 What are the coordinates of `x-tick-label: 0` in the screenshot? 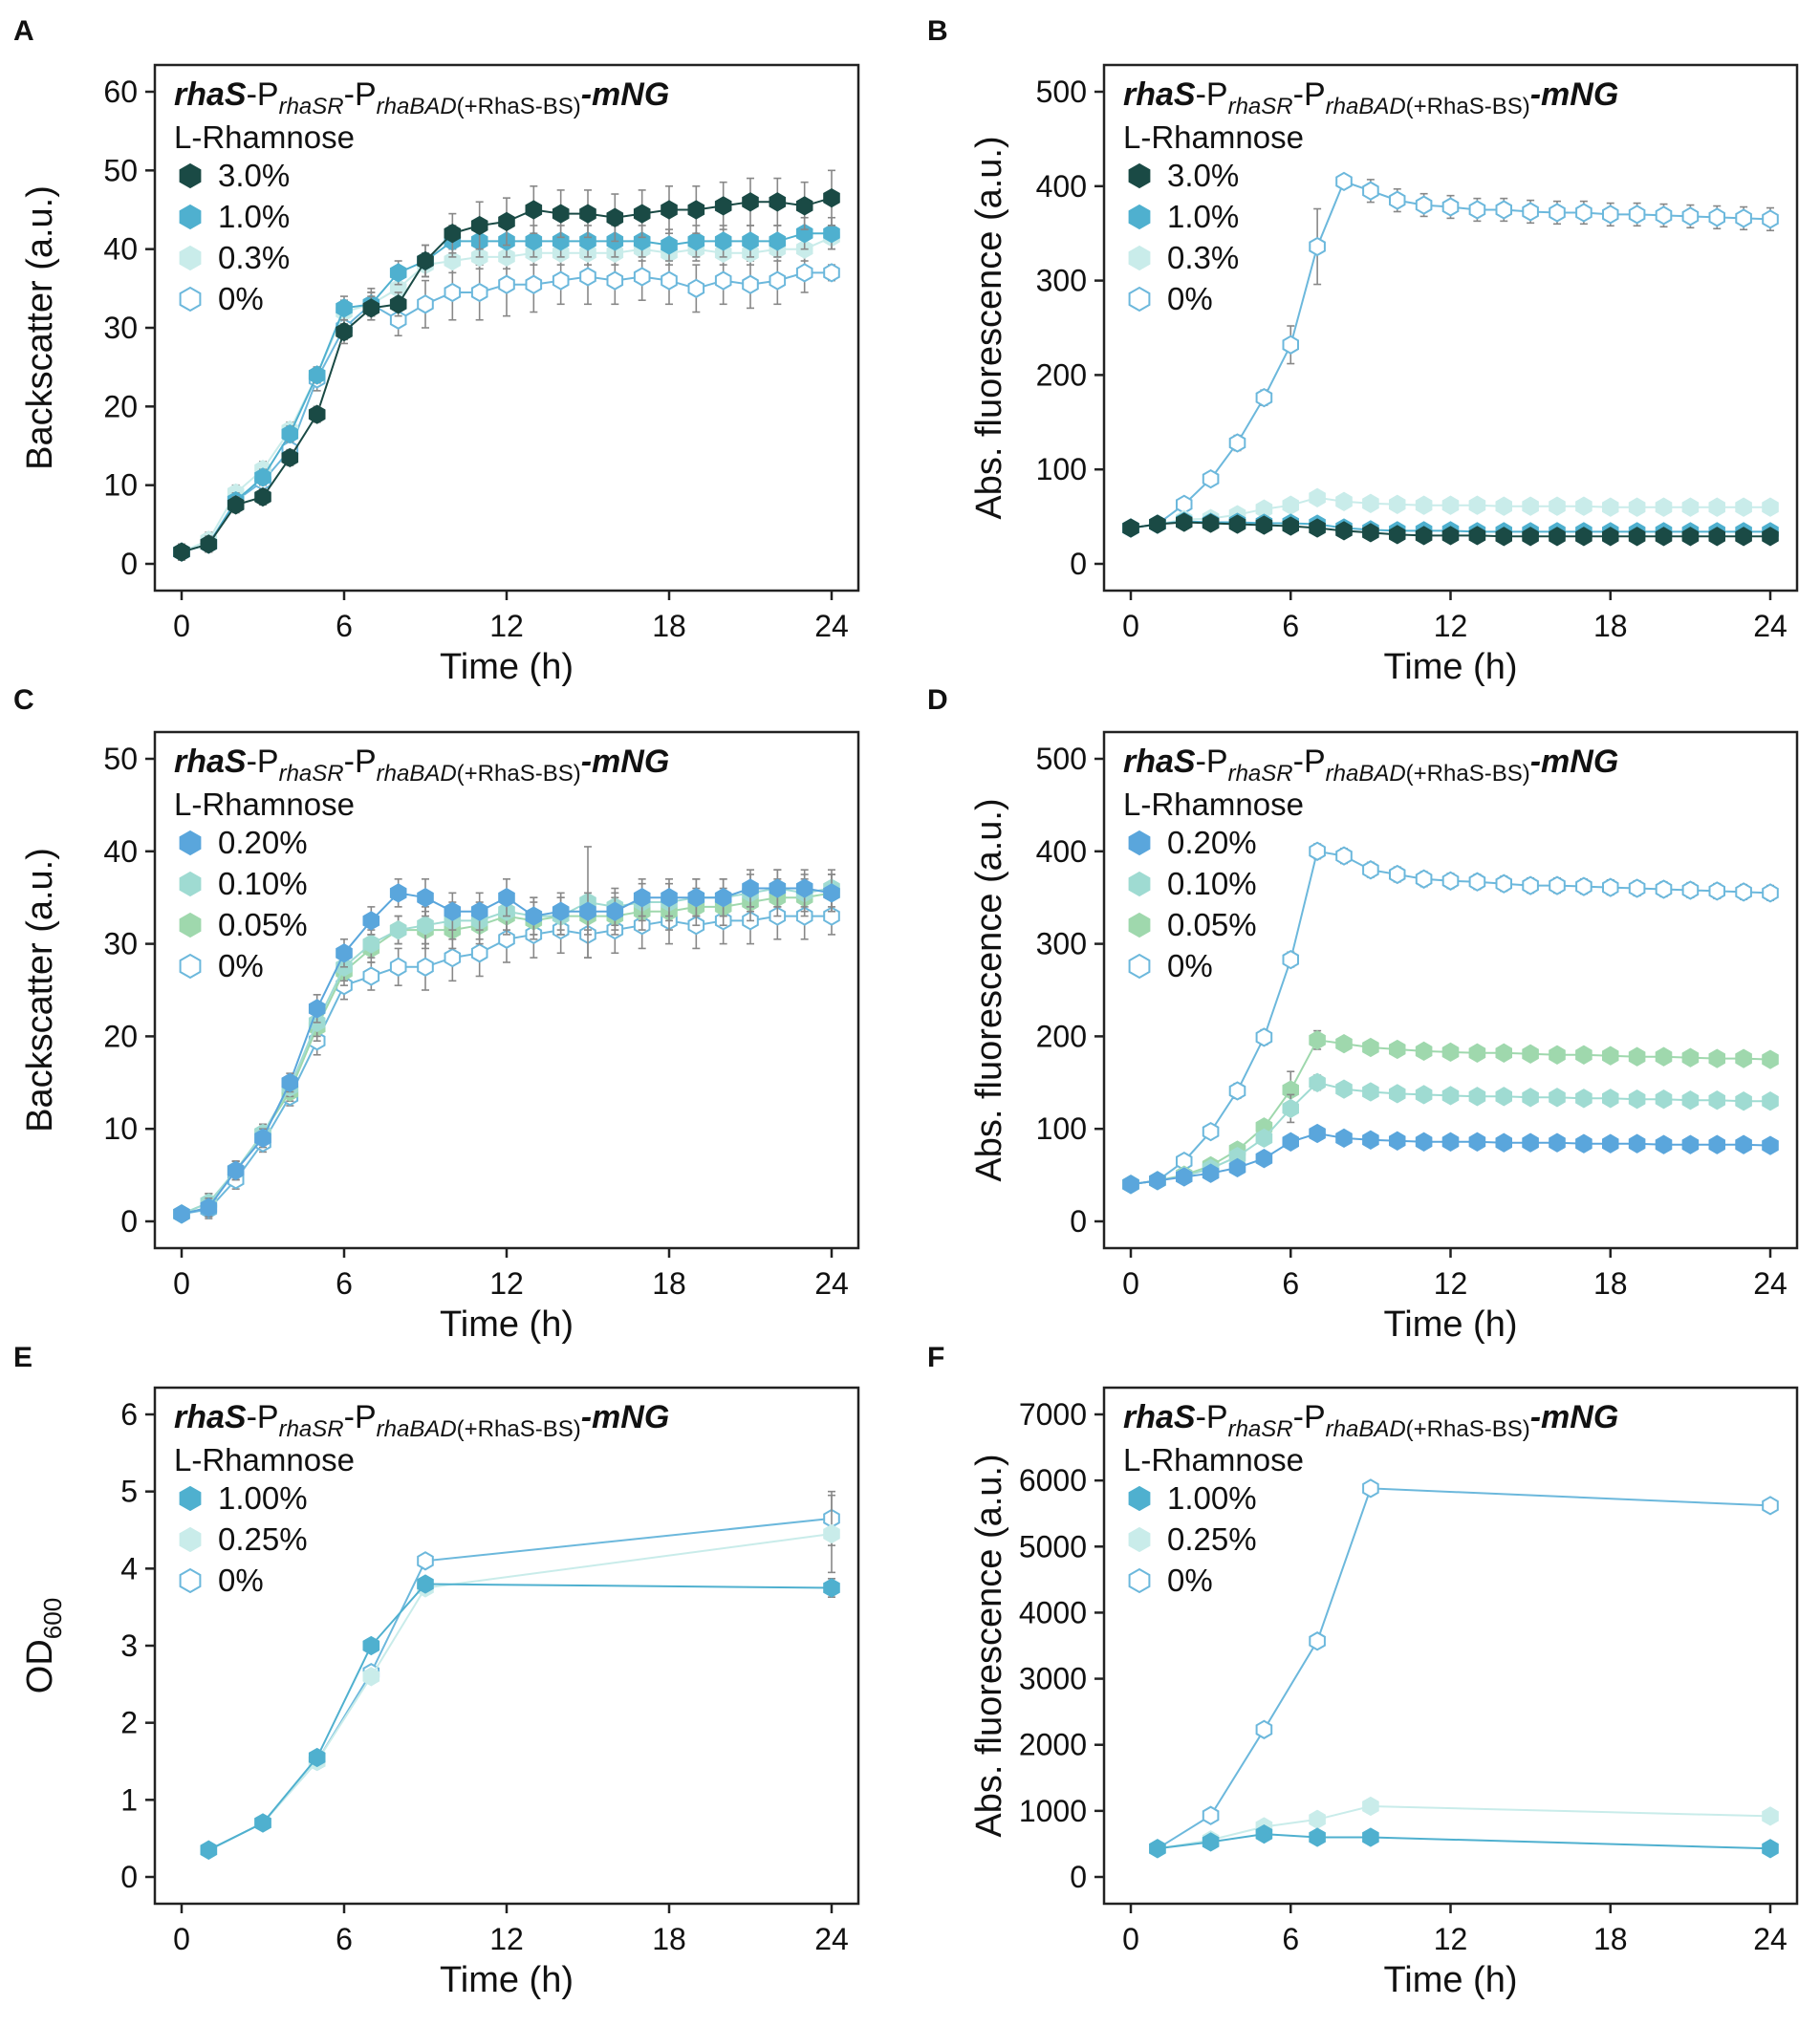 It's located at (181, 1939).